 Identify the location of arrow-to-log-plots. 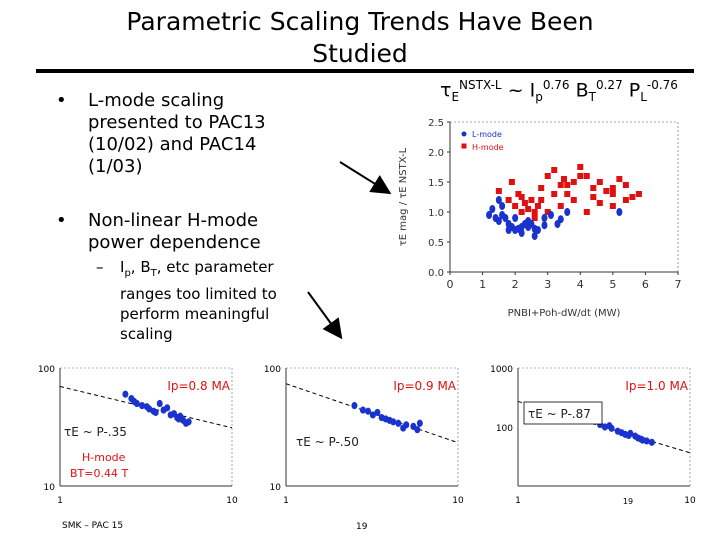
(325, 315).